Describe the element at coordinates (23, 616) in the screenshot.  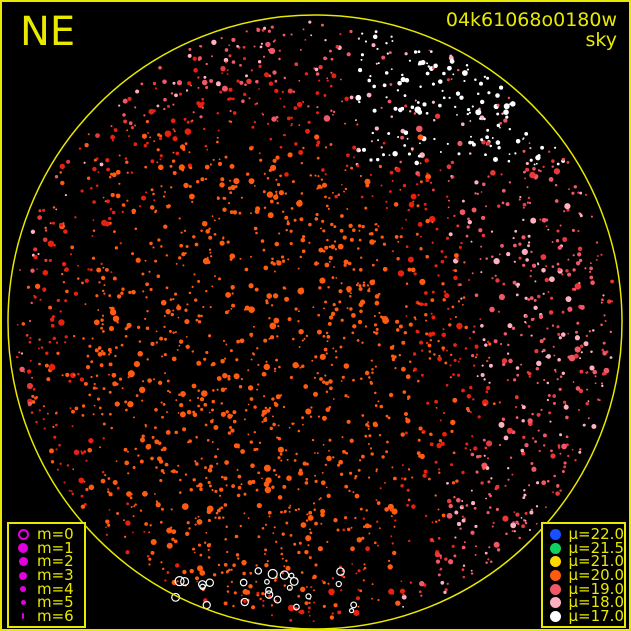
I see `magnitude-symbol-icon` at that location.